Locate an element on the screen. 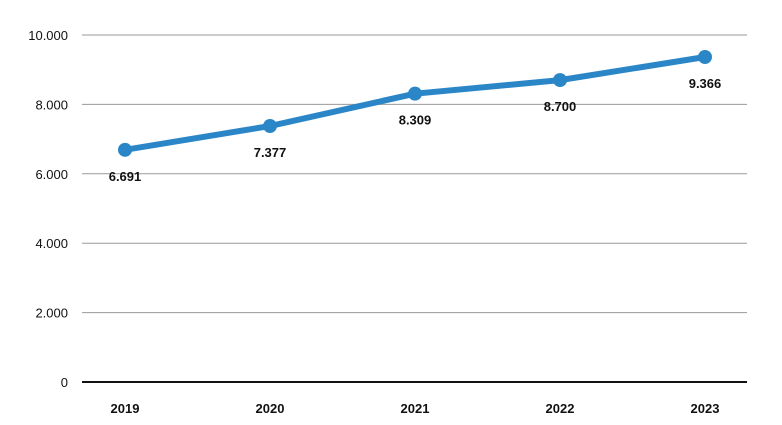 This screenshot has width=782, height=425. y-tick-label: 2.000 is located at coordinates (51, 313).